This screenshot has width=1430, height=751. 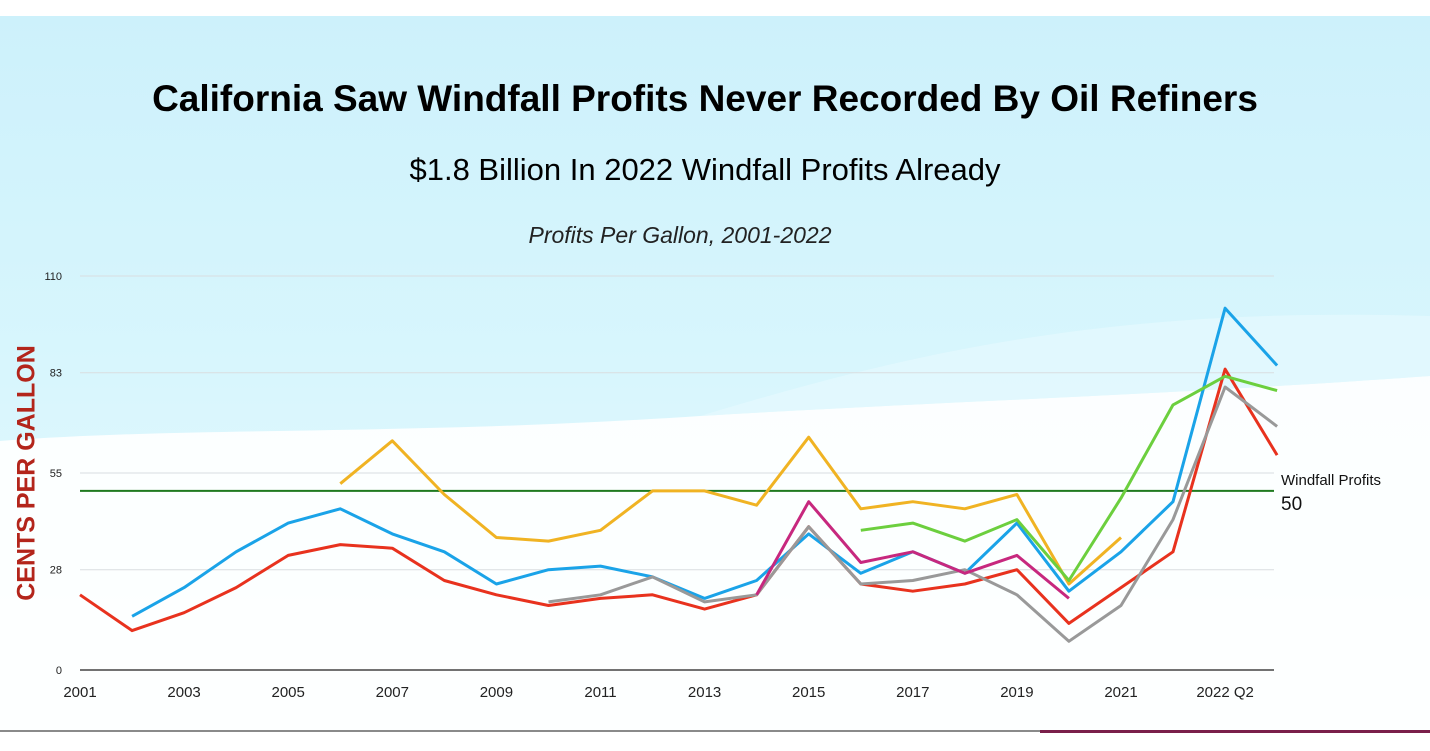 What do you see at coordinates (680, 235) in the screenshot?
I see `chart-subtitle: Profits Per Gallon, 2001-2022` at bounding box center [680, 235].